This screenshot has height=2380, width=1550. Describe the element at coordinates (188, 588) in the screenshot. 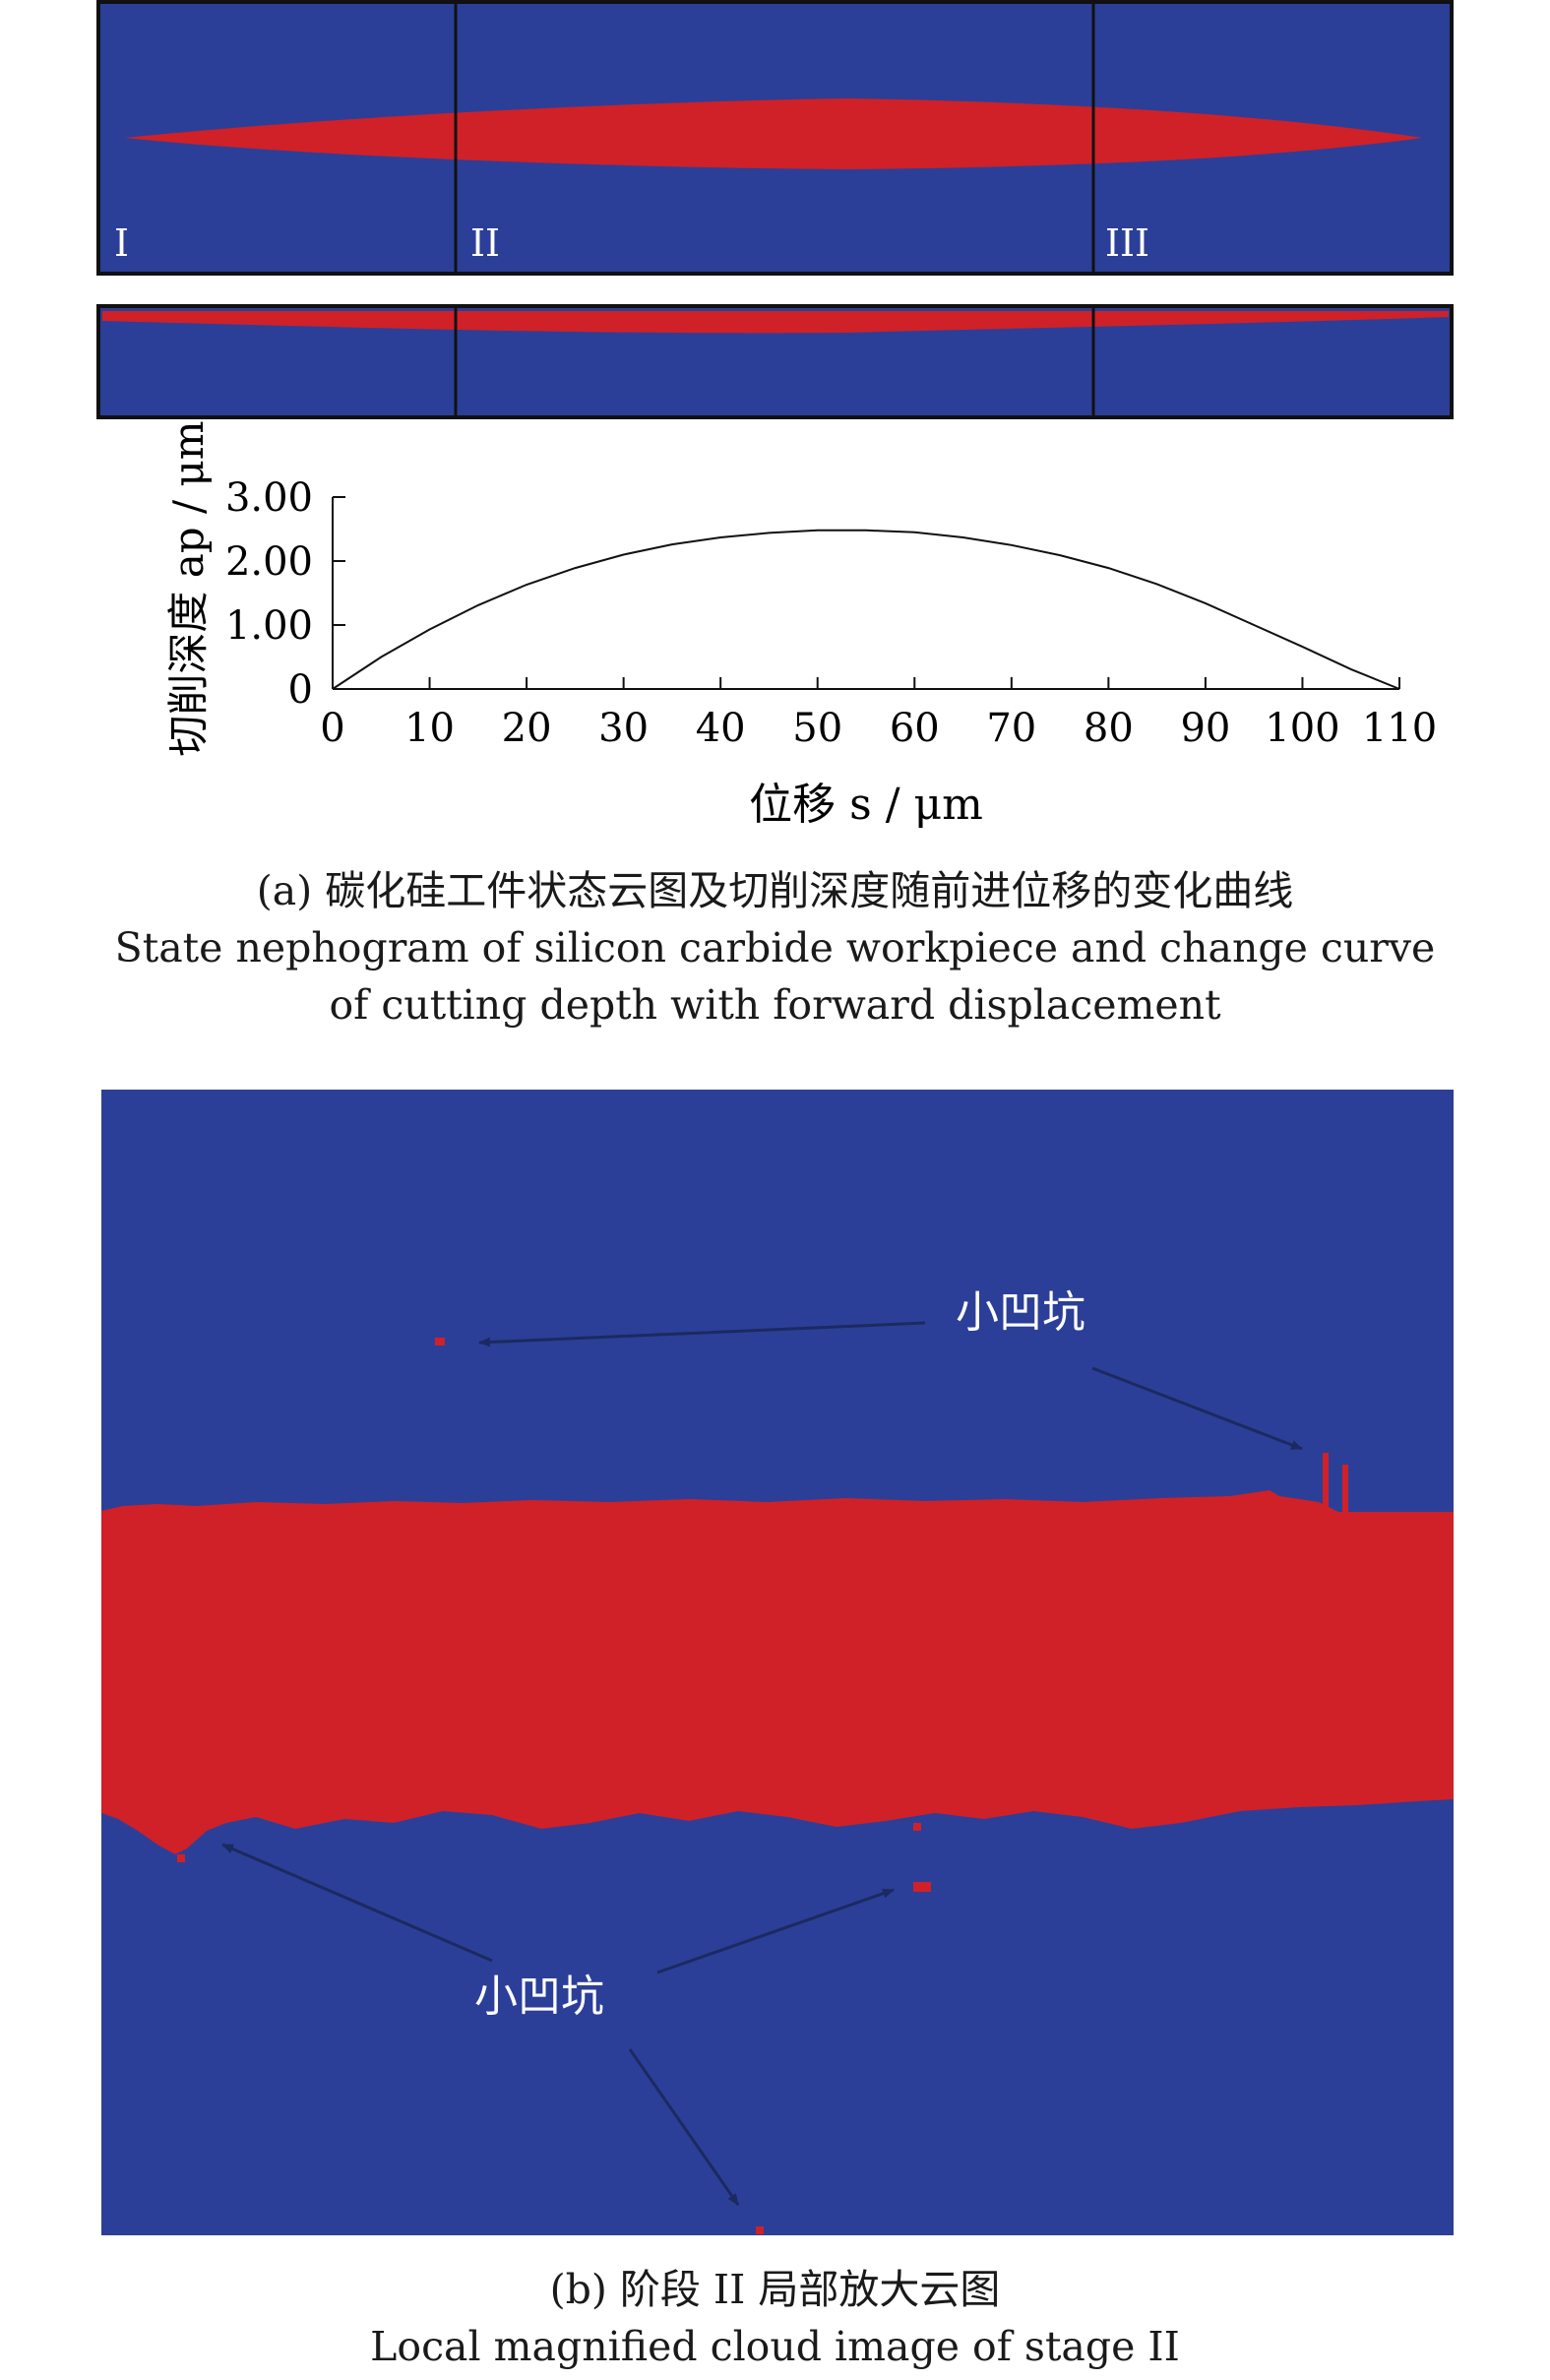

I see `y-axis-label: 切削深度 ap / μm` at that location.